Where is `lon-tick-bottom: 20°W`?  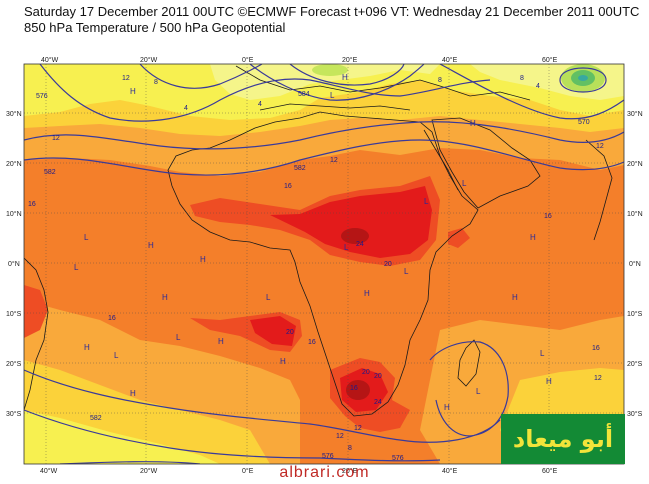
lon-tick-bottom: 20°W is located at coordinates (149, 471).